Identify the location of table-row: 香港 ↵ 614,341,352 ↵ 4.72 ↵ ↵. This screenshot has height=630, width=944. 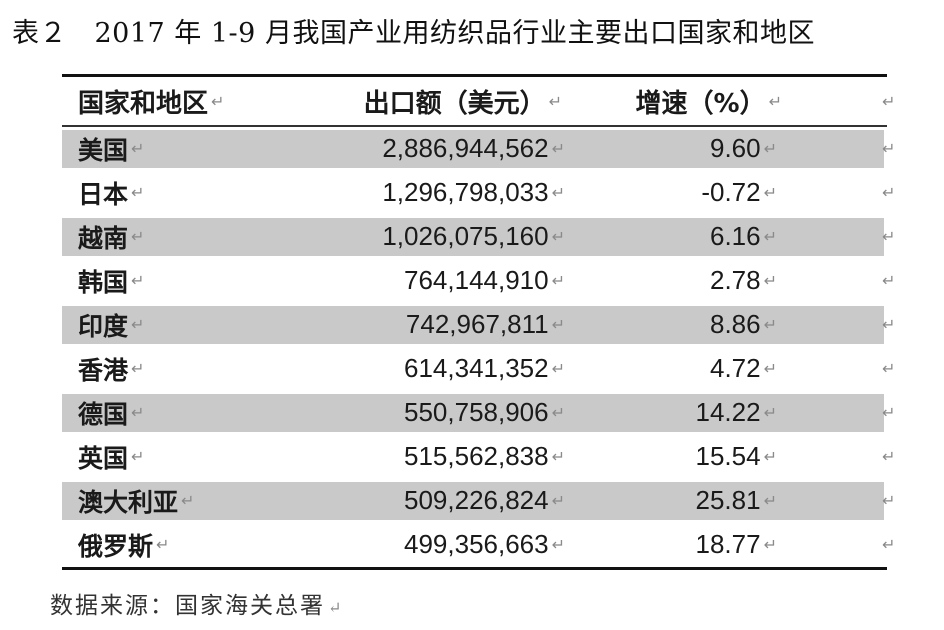
(478, 369).